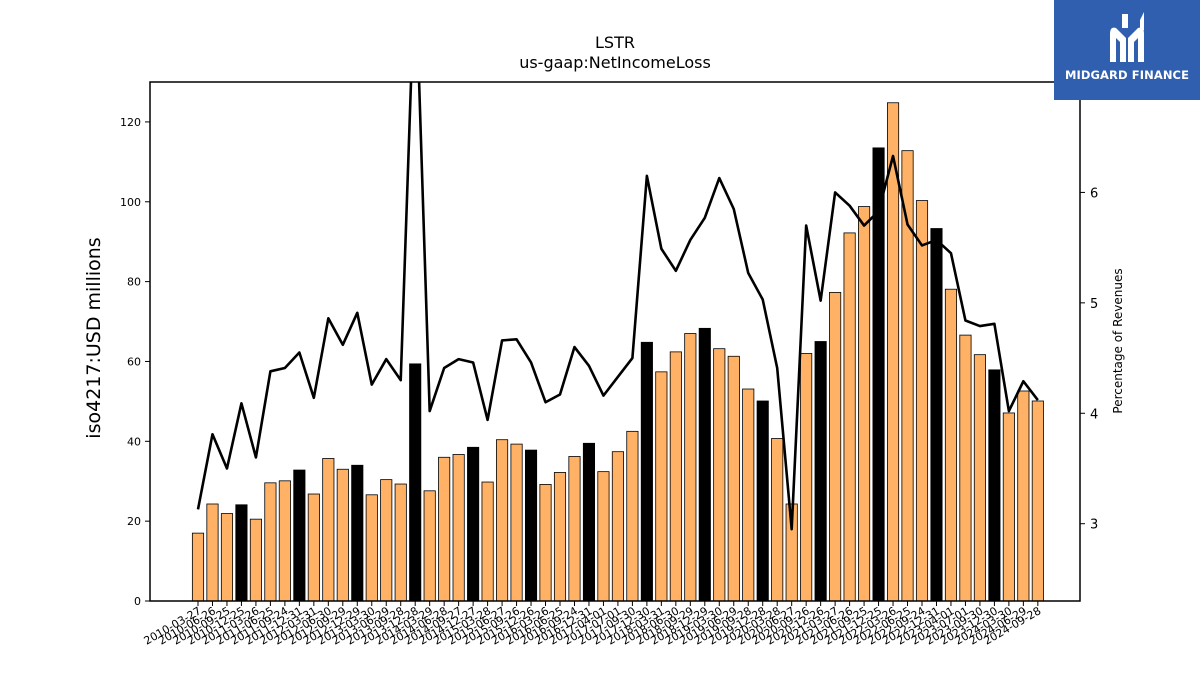 The image size is (1200, 675). I want to click on y2-tick-label: 4, so click(1094, 414).